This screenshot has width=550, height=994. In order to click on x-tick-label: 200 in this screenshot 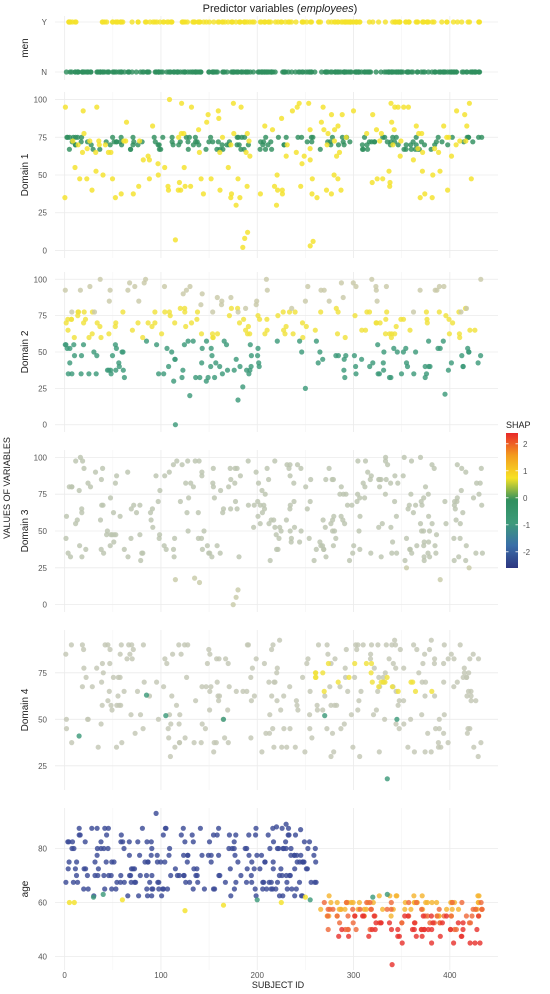, I will do `click(258, 975)`.